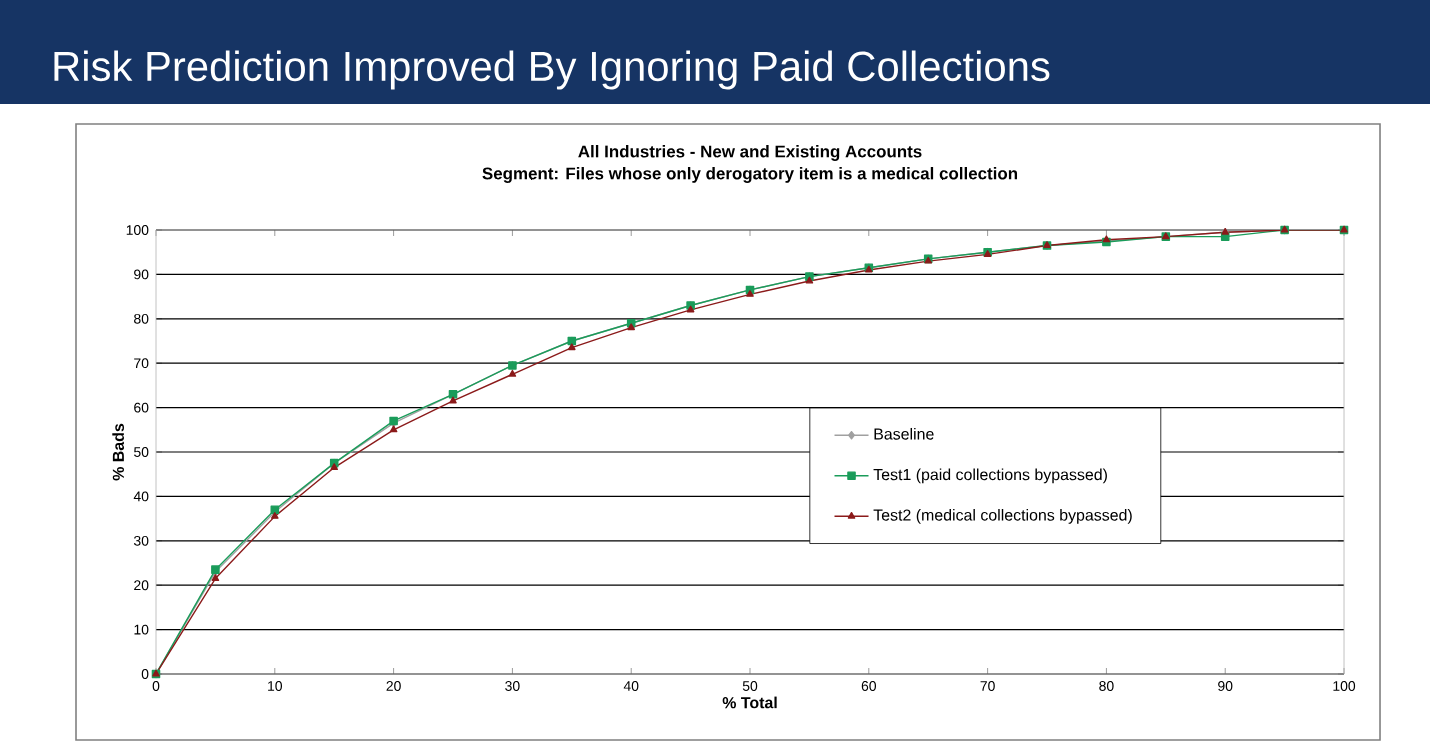  I want to click on chart-subtitle: All Industries - New and Existing Accounts, so click(750, 153).